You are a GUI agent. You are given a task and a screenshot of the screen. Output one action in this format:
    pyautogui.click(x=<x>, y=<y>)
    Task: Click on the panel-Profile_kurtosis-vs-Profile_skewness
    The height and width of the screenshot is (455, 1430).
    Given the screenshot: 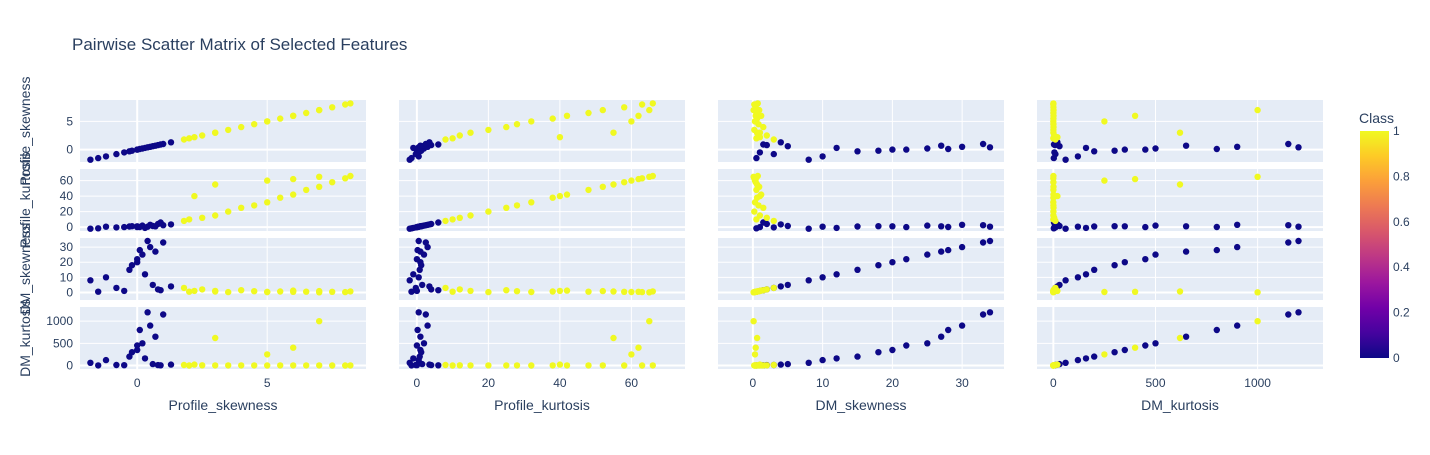 What is the action you would take?
    pyautogui.click(x=223, y=200)
    